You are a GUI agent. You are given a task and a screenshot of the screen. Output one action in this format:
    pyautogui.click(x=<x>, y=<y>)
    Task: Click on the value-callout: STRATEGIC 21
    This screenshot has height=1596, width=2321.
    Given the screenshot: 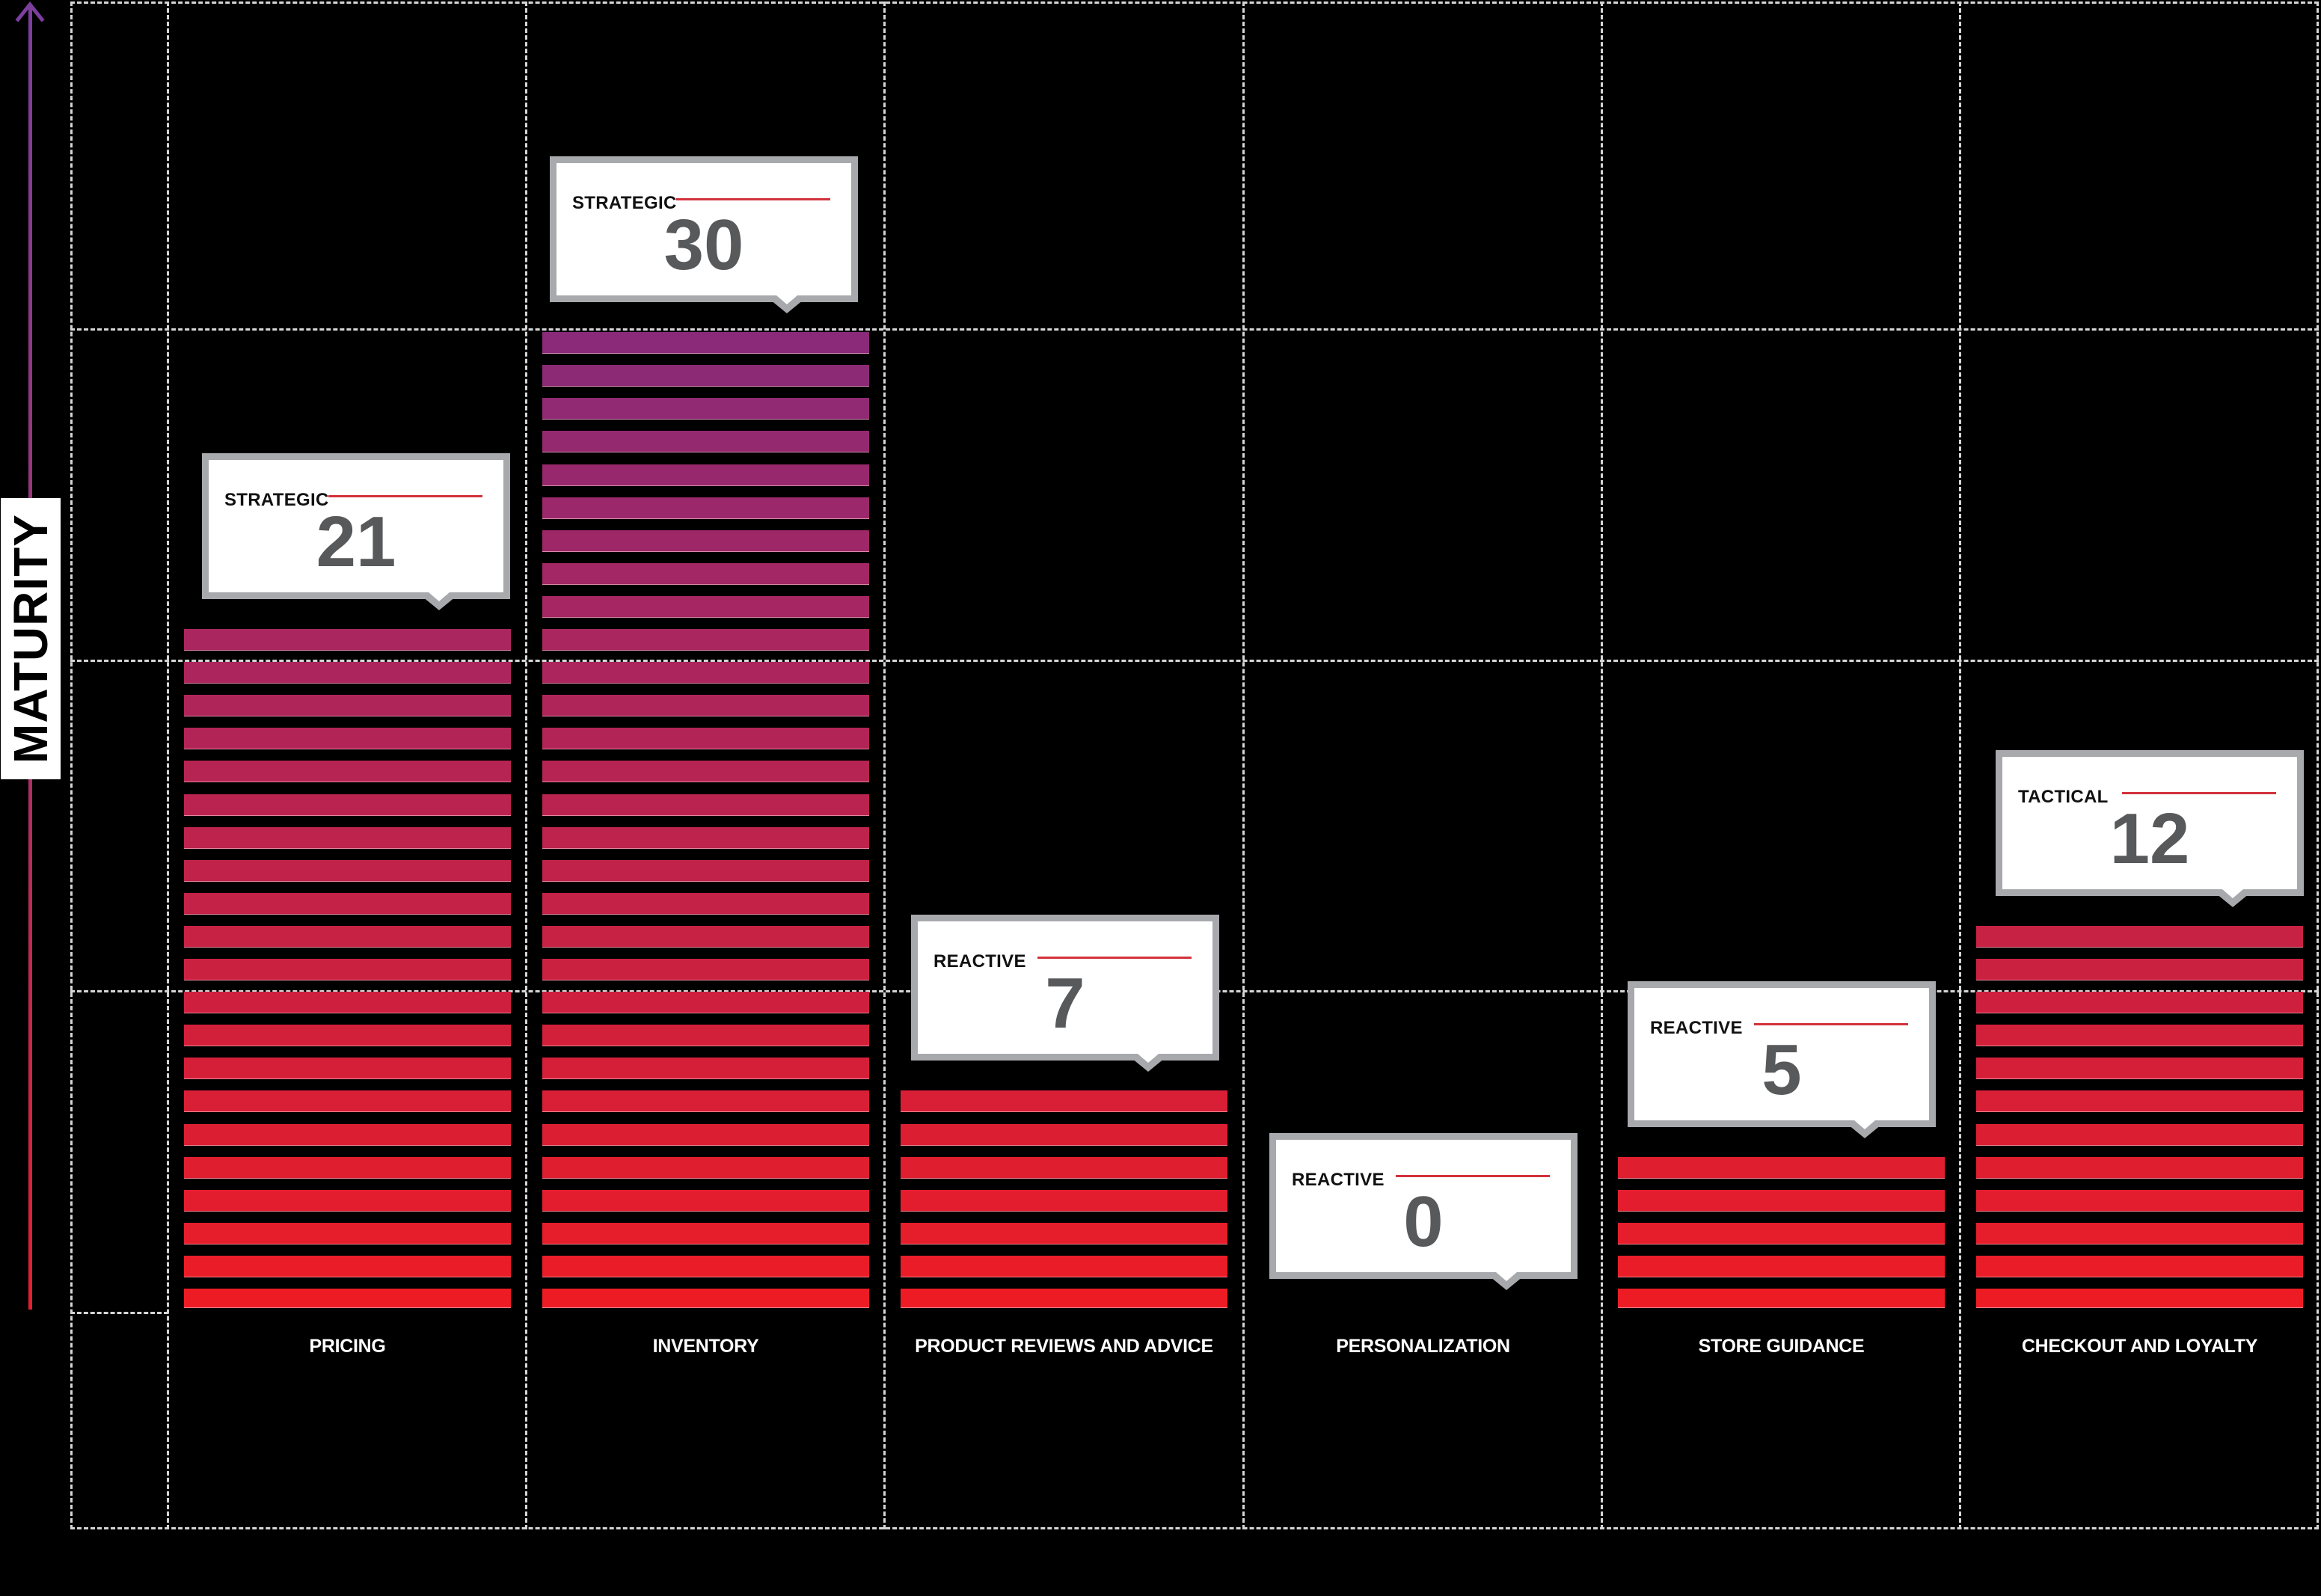 What is the action you would take?
    pyautogui.click(x=356, y=531)
    